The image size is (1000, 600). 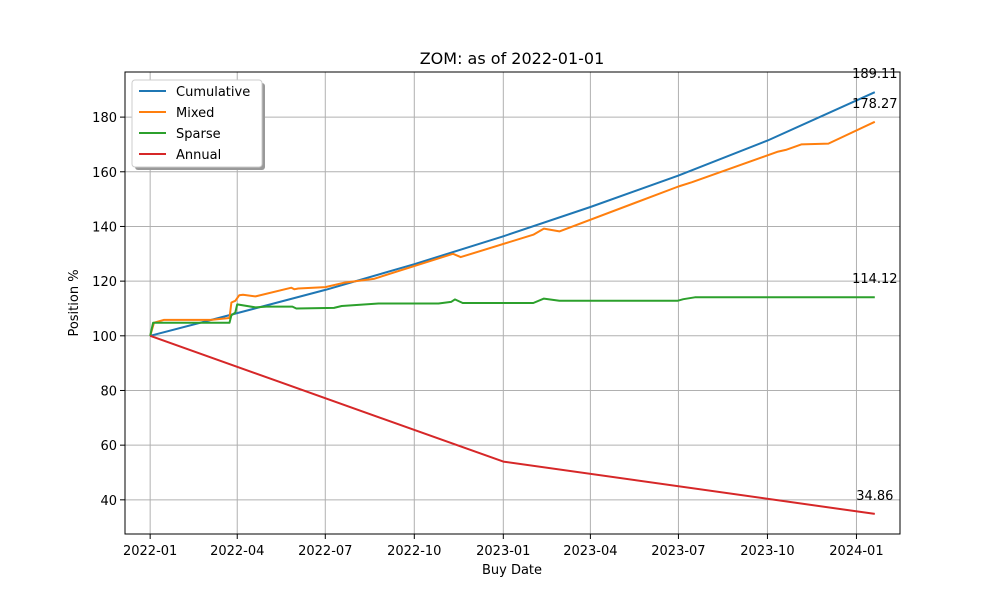 I want to click on end-value-label: 34.86, so click(x=874, y=496).